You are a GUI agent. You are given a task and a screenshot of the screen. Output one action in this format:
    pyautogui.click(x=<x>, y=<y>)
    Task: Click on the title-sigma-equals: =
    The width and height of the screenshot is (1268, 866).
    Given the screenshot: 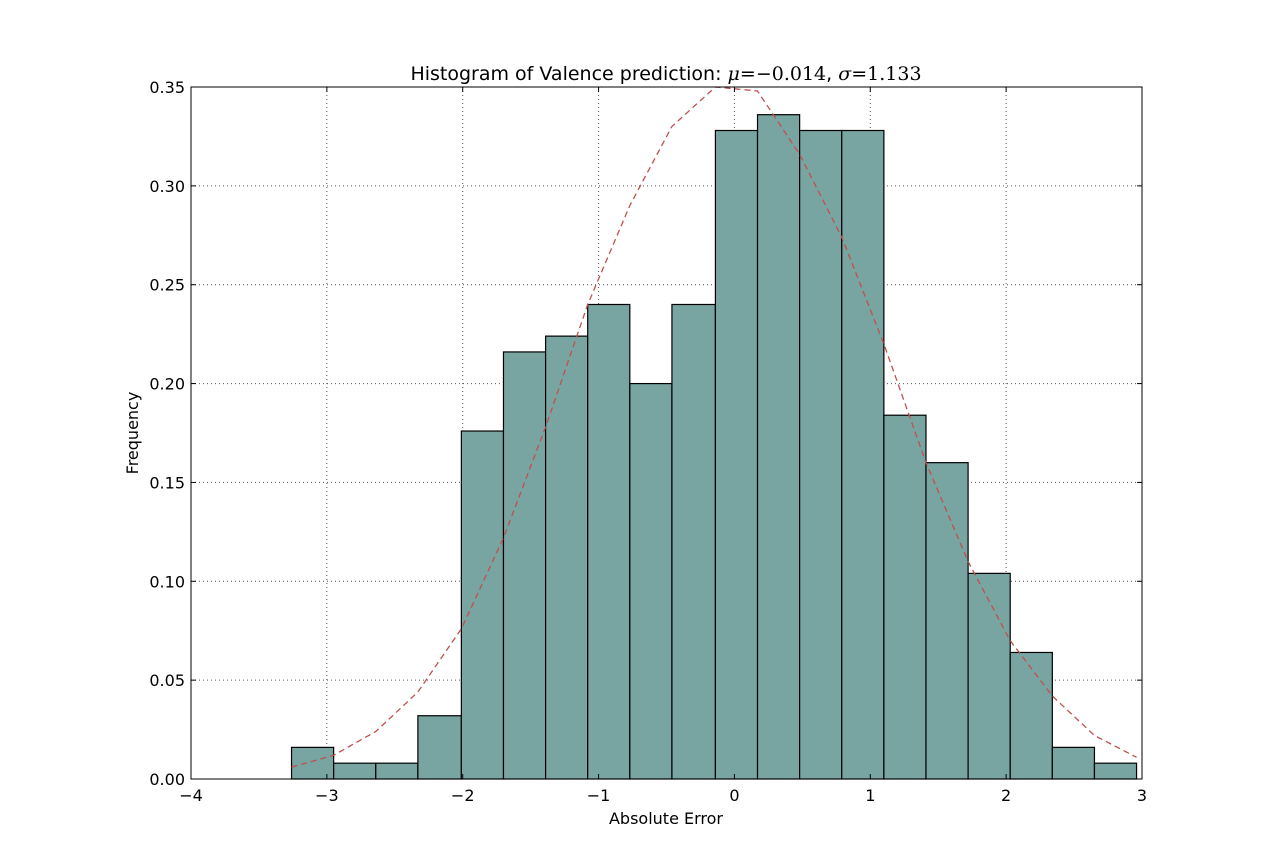 What is the action you would take?
    pyautogui.click(x=859, y=74)
    